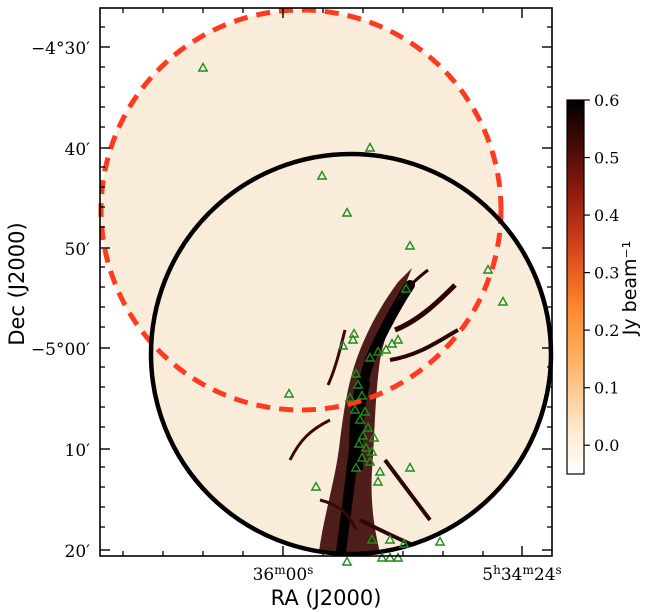 Image resolution: width=648 pixels, height=612 pixels. Describe the element at coordinates (606, 330) in the screenshot. I see `colorbar-tick-label: 0.2` at that location.